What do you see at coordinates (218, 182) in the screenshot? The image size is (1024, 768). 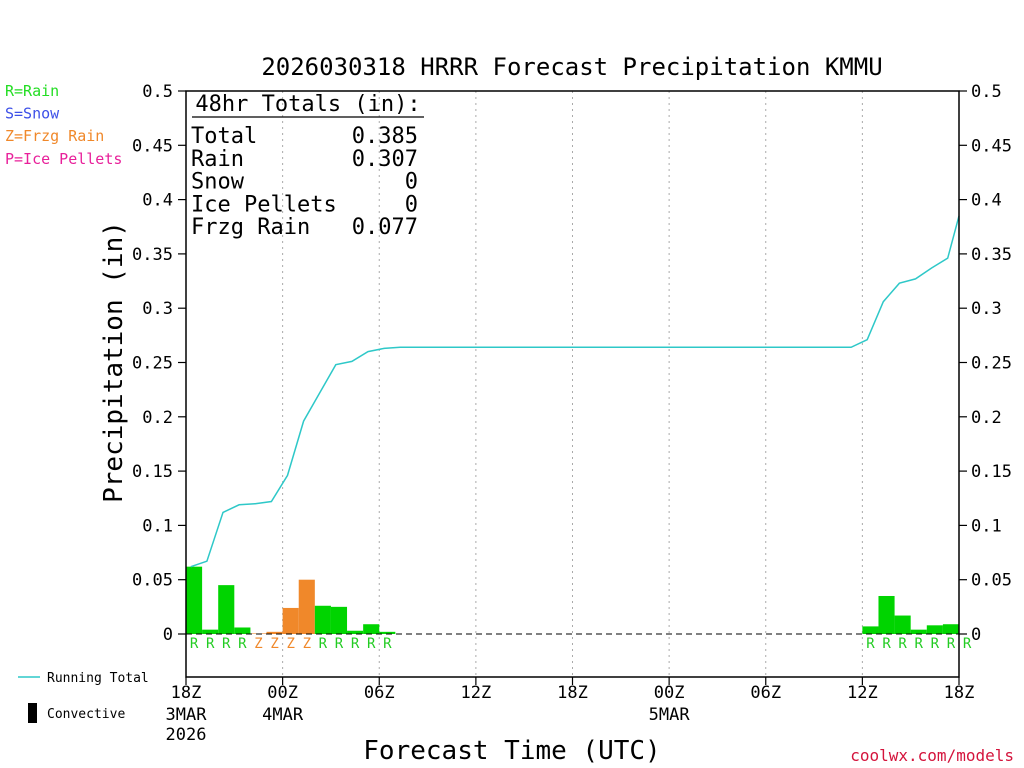 I see `totals-row-label: Snow` at bounding box center [218, 182].